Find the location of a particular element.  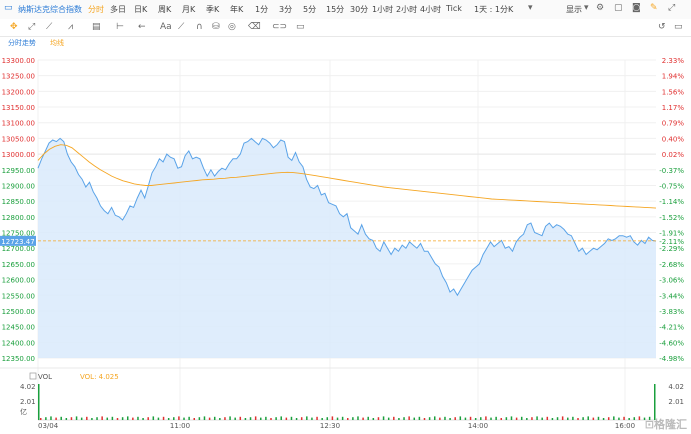

instrument-name: 纳斯达克综合指数 is located at coordinates (50, 9).